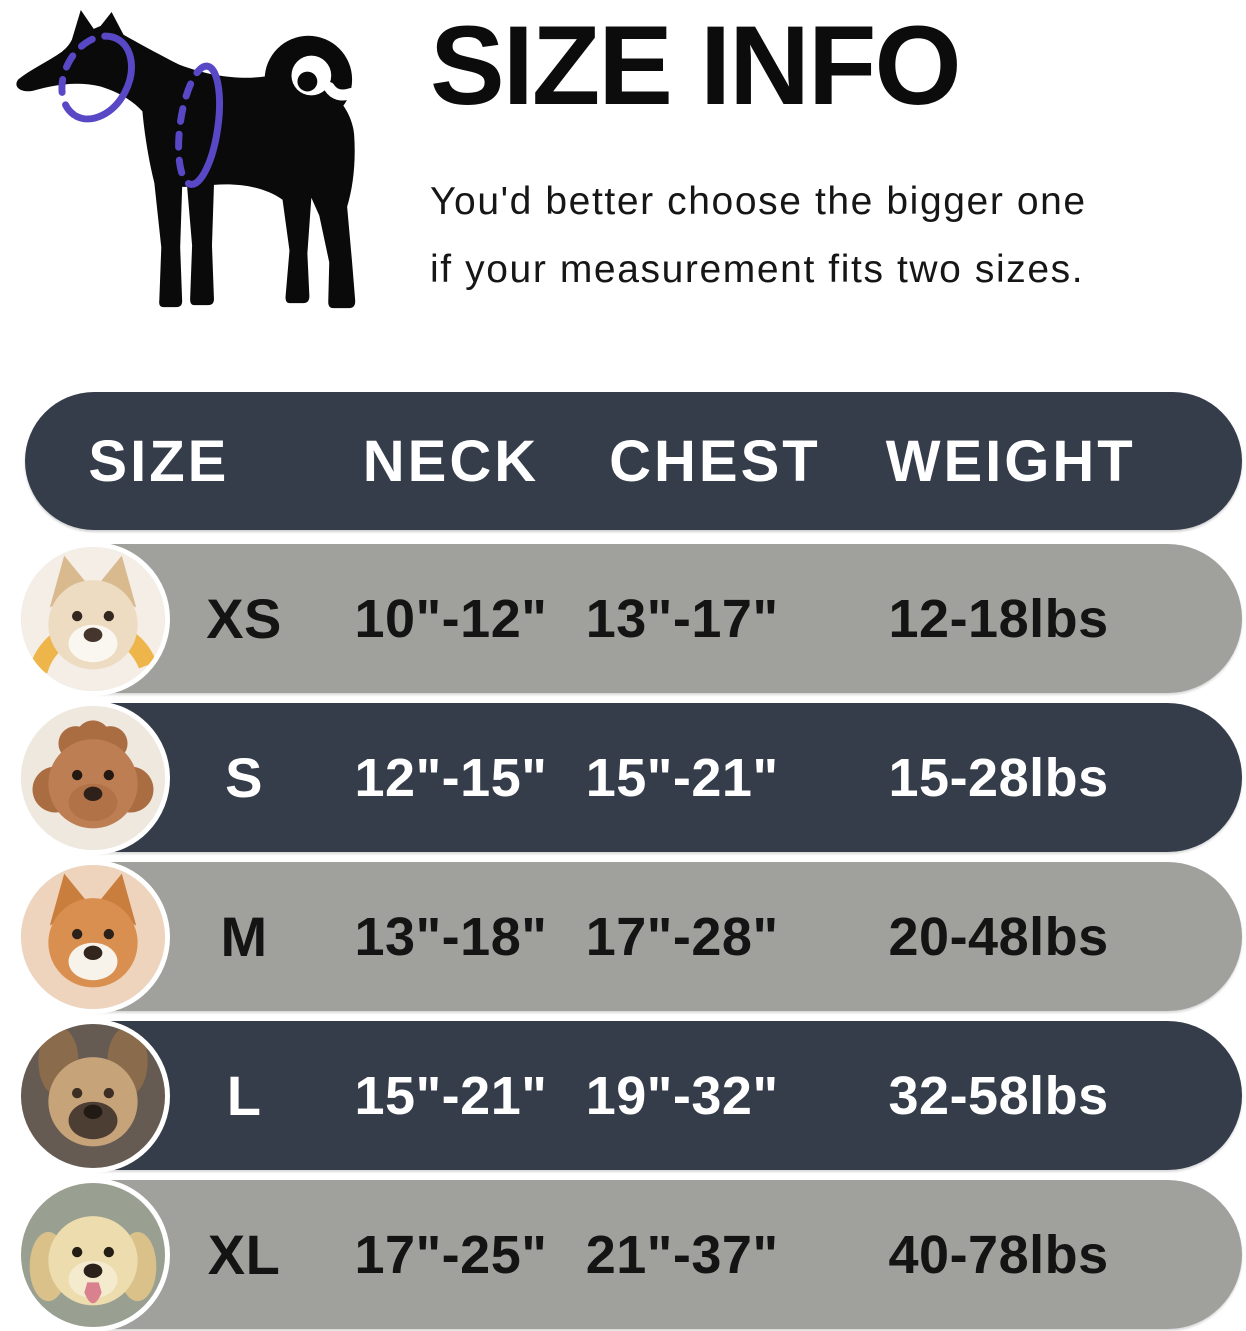  Describe the element at coordinates (757, 269) in the screenshot. I see `subtitle-line-2: if your measurement fits two sizes.` at that location.